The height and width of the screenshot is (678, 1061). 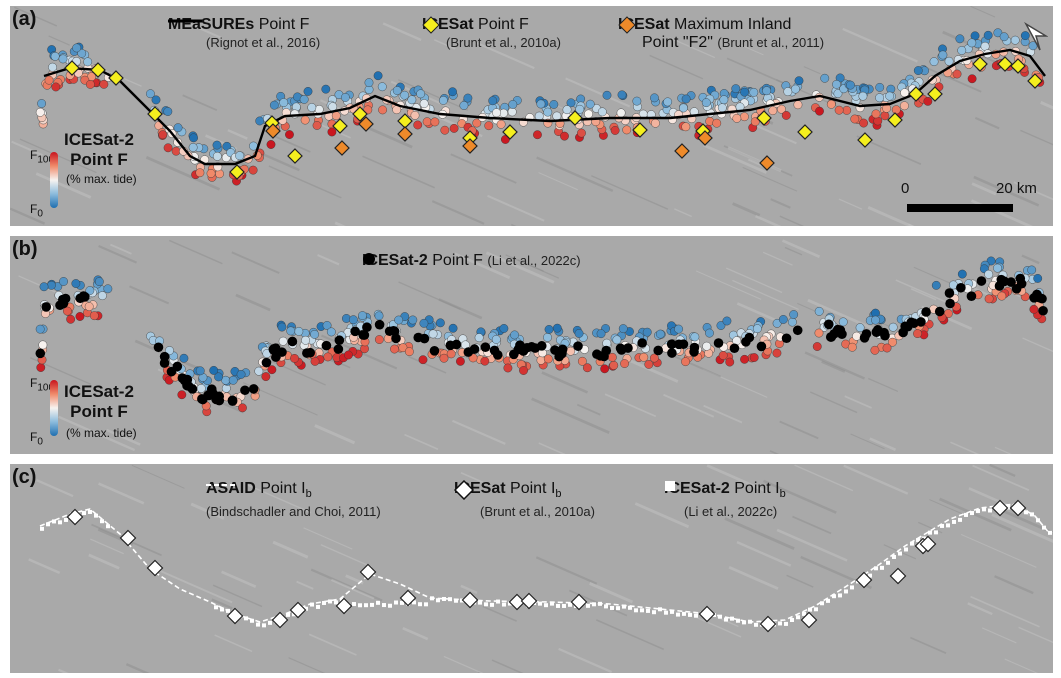 What do you see at coordinates (677, 42) in the screenshot?
I see `legend-line2: Point "F2"` at bounding box center [677, 42].